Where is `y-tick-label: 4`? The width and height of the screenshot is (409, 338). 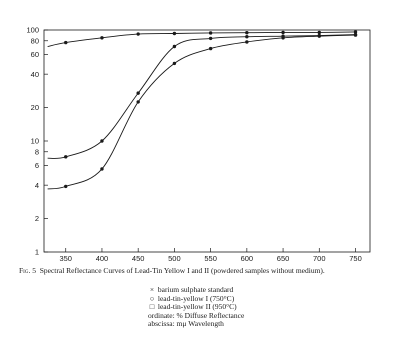
y-tick-label: 4 is located at coordinates (37, 185).